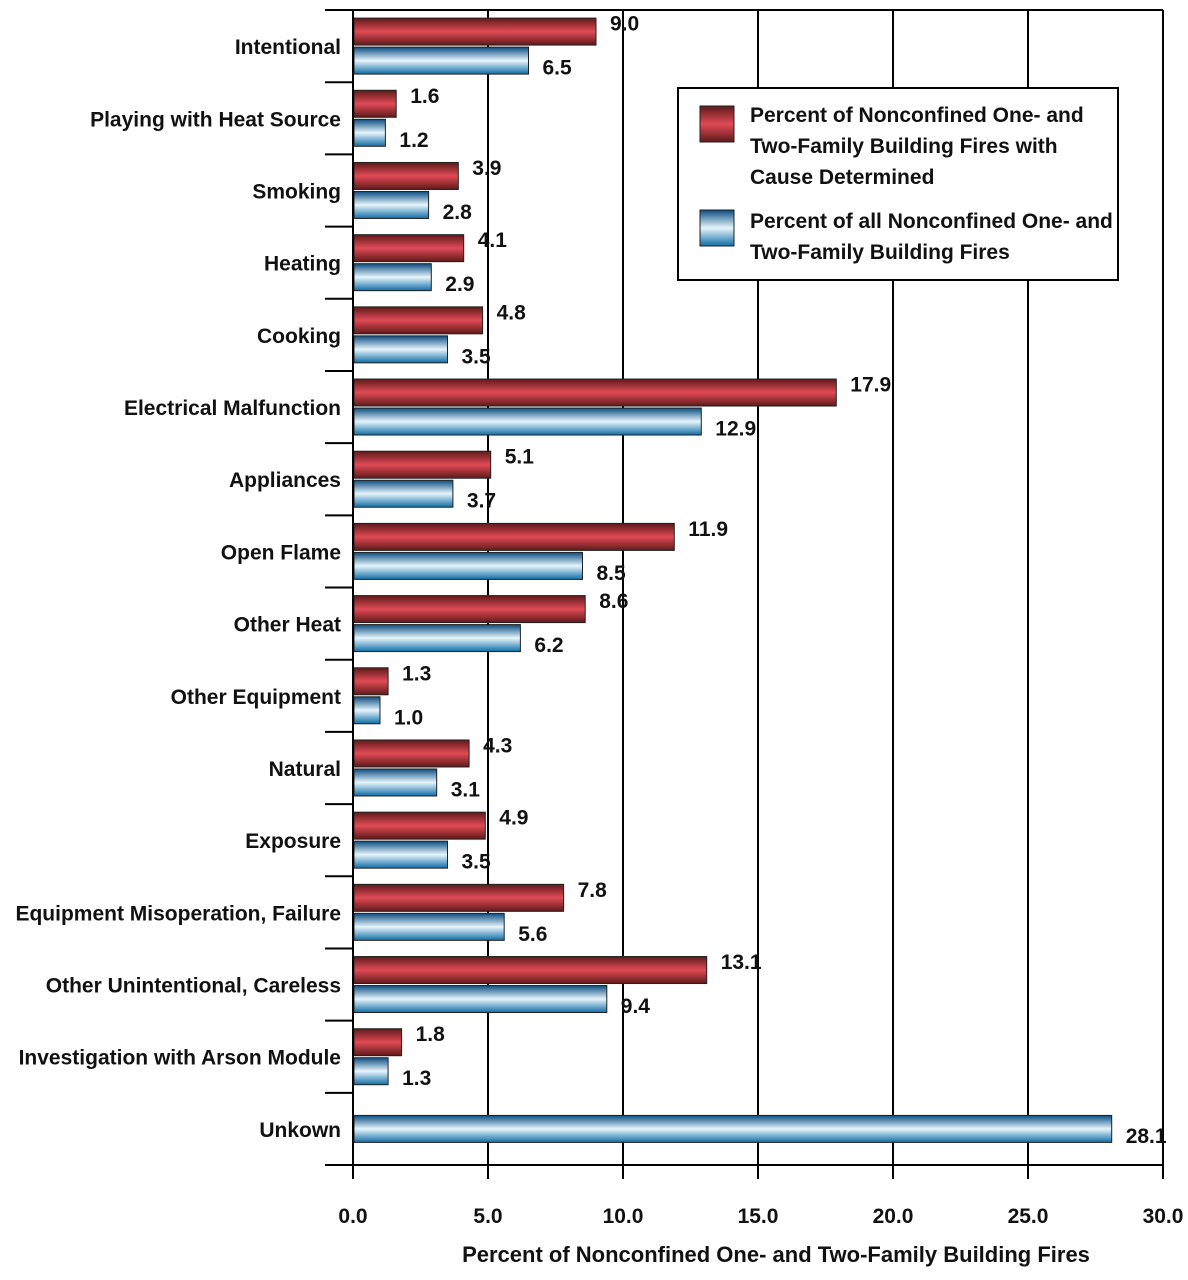  What do you see at coordinates (300, 1130) in the screenshot?
I see `category-label: Unkown` at bounding box center [300, 1130].